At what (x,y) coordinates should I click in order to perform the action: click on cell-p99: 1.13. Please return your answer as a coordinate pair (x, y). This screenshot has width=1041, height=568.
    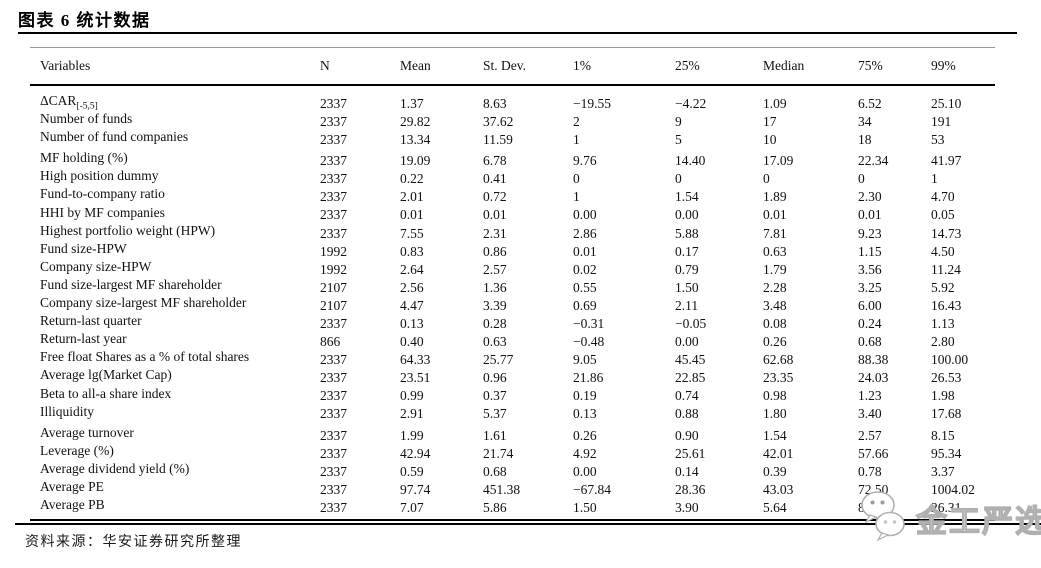
    Looking at the image, I should click on (943, 323).